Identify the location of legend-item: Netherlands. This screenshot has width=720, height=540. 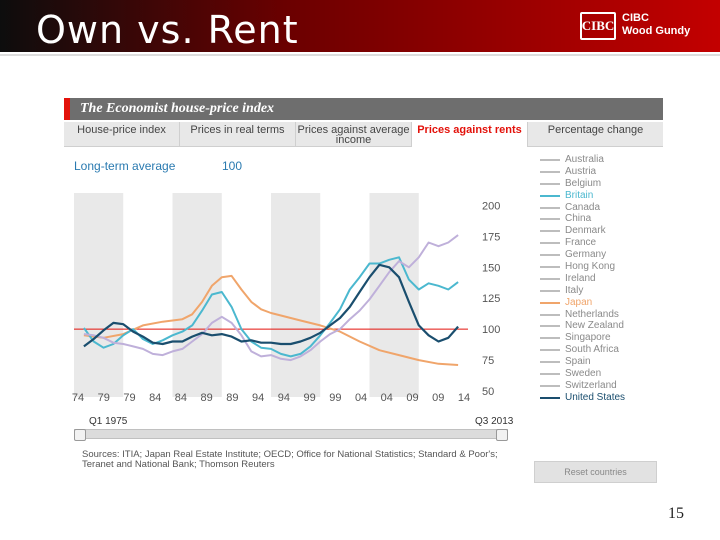
(600, 315).